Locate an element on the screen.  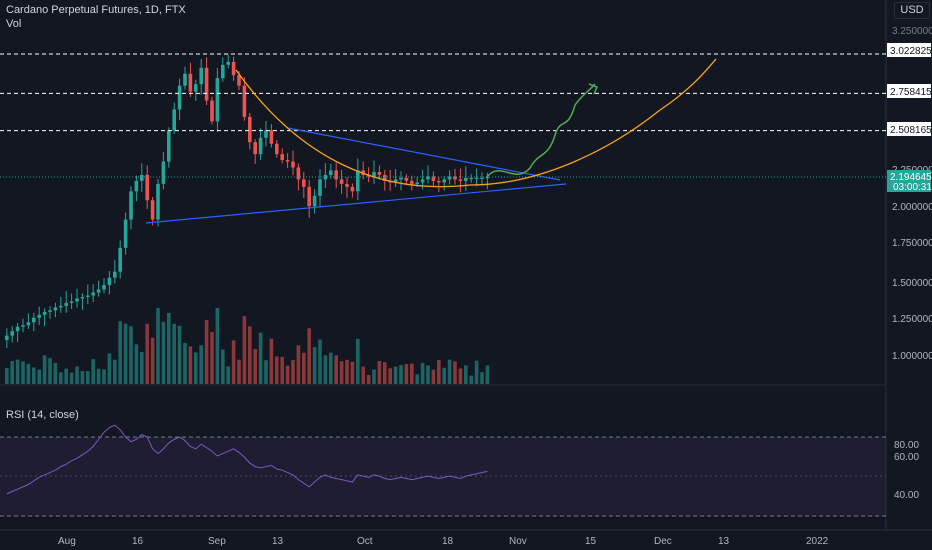
chart-title: Cardano Perpetual Futures, 1D, FTX is located at coordinates (96, 10).